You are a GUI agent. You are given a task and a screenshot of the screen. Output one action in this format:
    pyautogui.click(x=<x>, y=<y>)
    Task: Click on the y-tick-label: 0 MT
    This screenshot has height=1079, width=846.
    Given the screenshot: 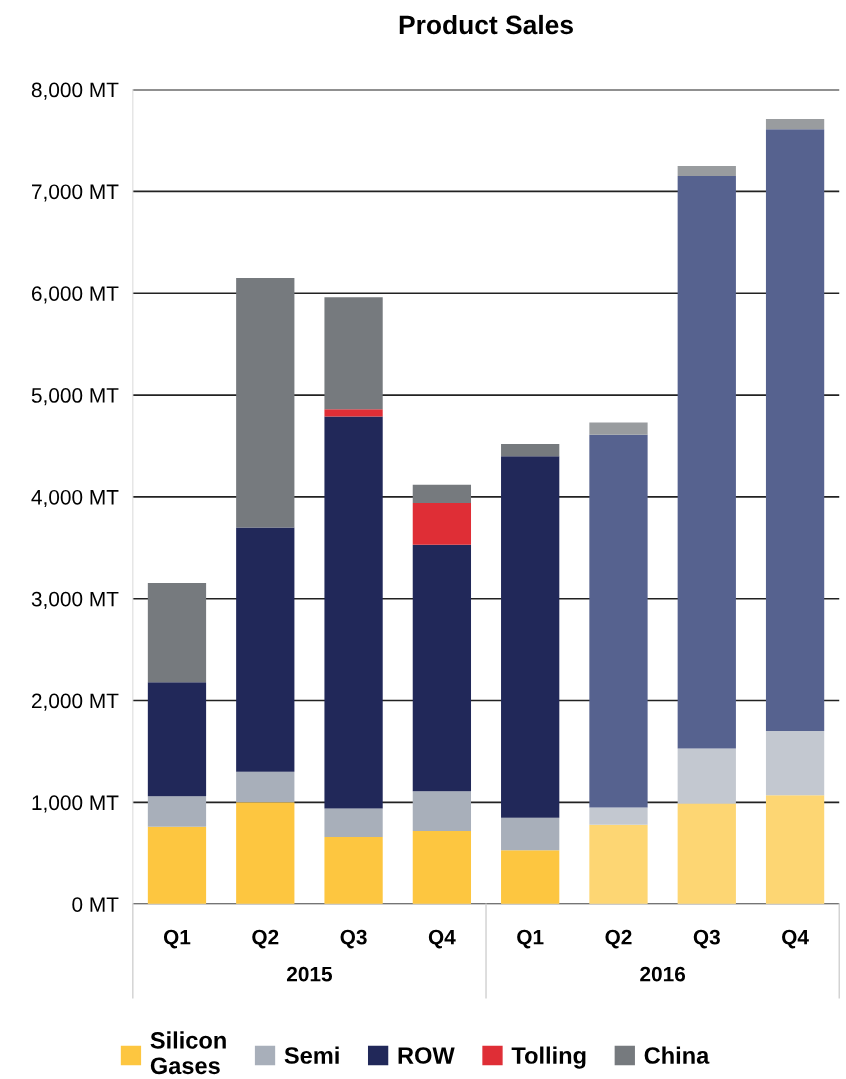 What is the action you would take?
    pyautogui.click(x=95, y=904)
    